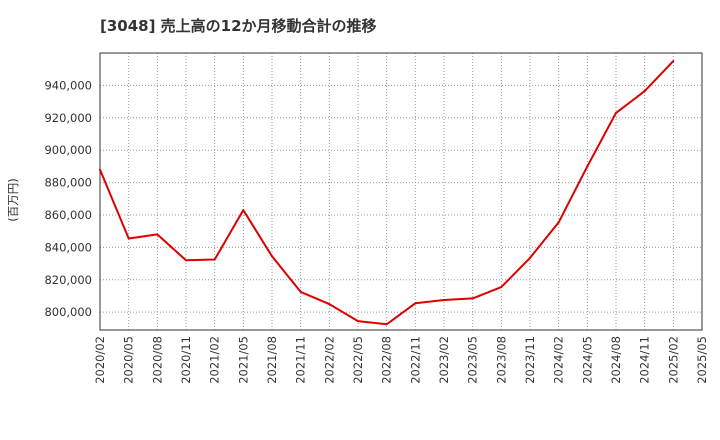 Image resolution: width=720 pixels, height=440 pixels. Describe the element at coordinates (68, 85) in the screenshot. I see `y-tick-label: 940,000` at that location.